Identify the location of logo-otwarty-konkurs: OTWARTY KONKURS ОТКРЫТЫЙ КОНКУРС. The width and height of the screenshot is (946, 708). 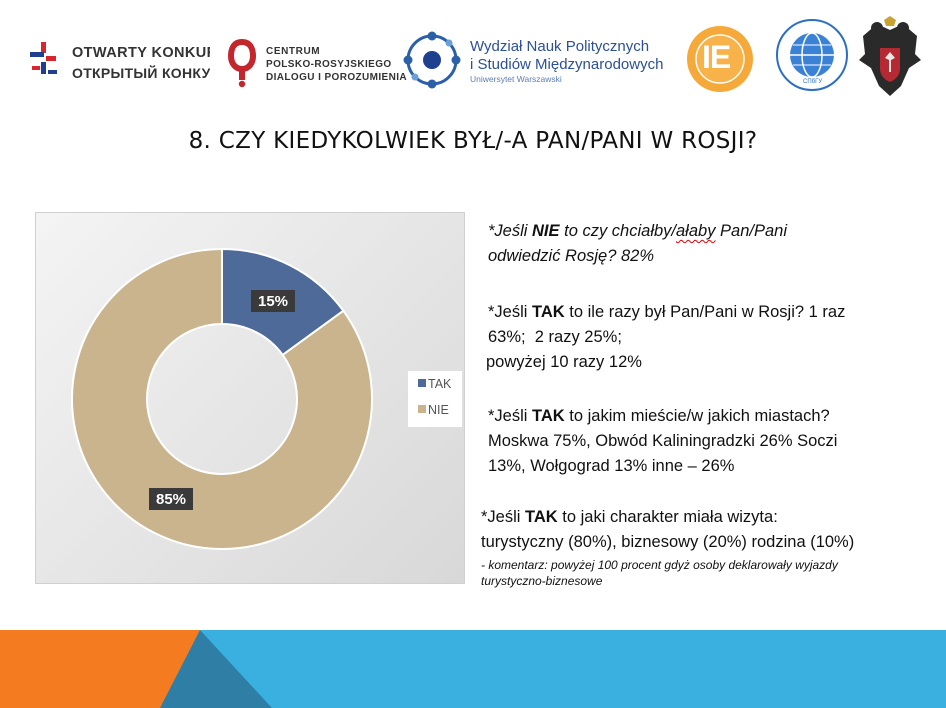
(120, 65).